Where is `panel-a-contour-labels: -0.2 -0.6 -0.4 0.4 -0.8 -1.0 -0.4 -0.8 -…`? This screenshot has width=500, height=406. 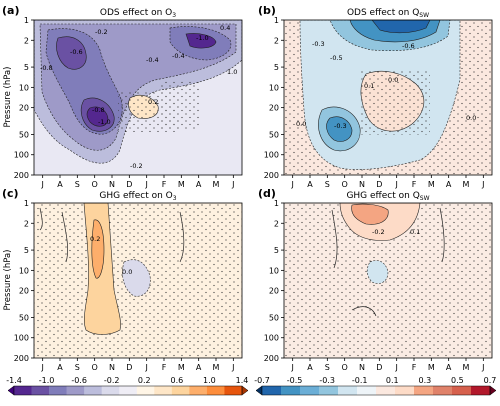
panel-a-contour-labels: -0.2 -0.6 -0.4 0.4 -0.8 -1.0 -0.4 -0.8 -… is located at coordinates (138, 97).